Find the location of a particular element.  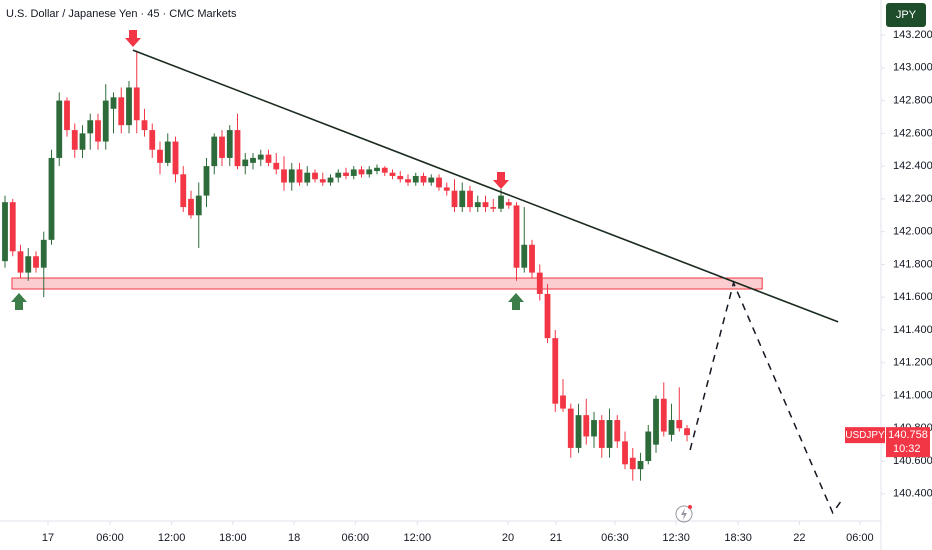

projection-path is located at coordinates (766, 397).